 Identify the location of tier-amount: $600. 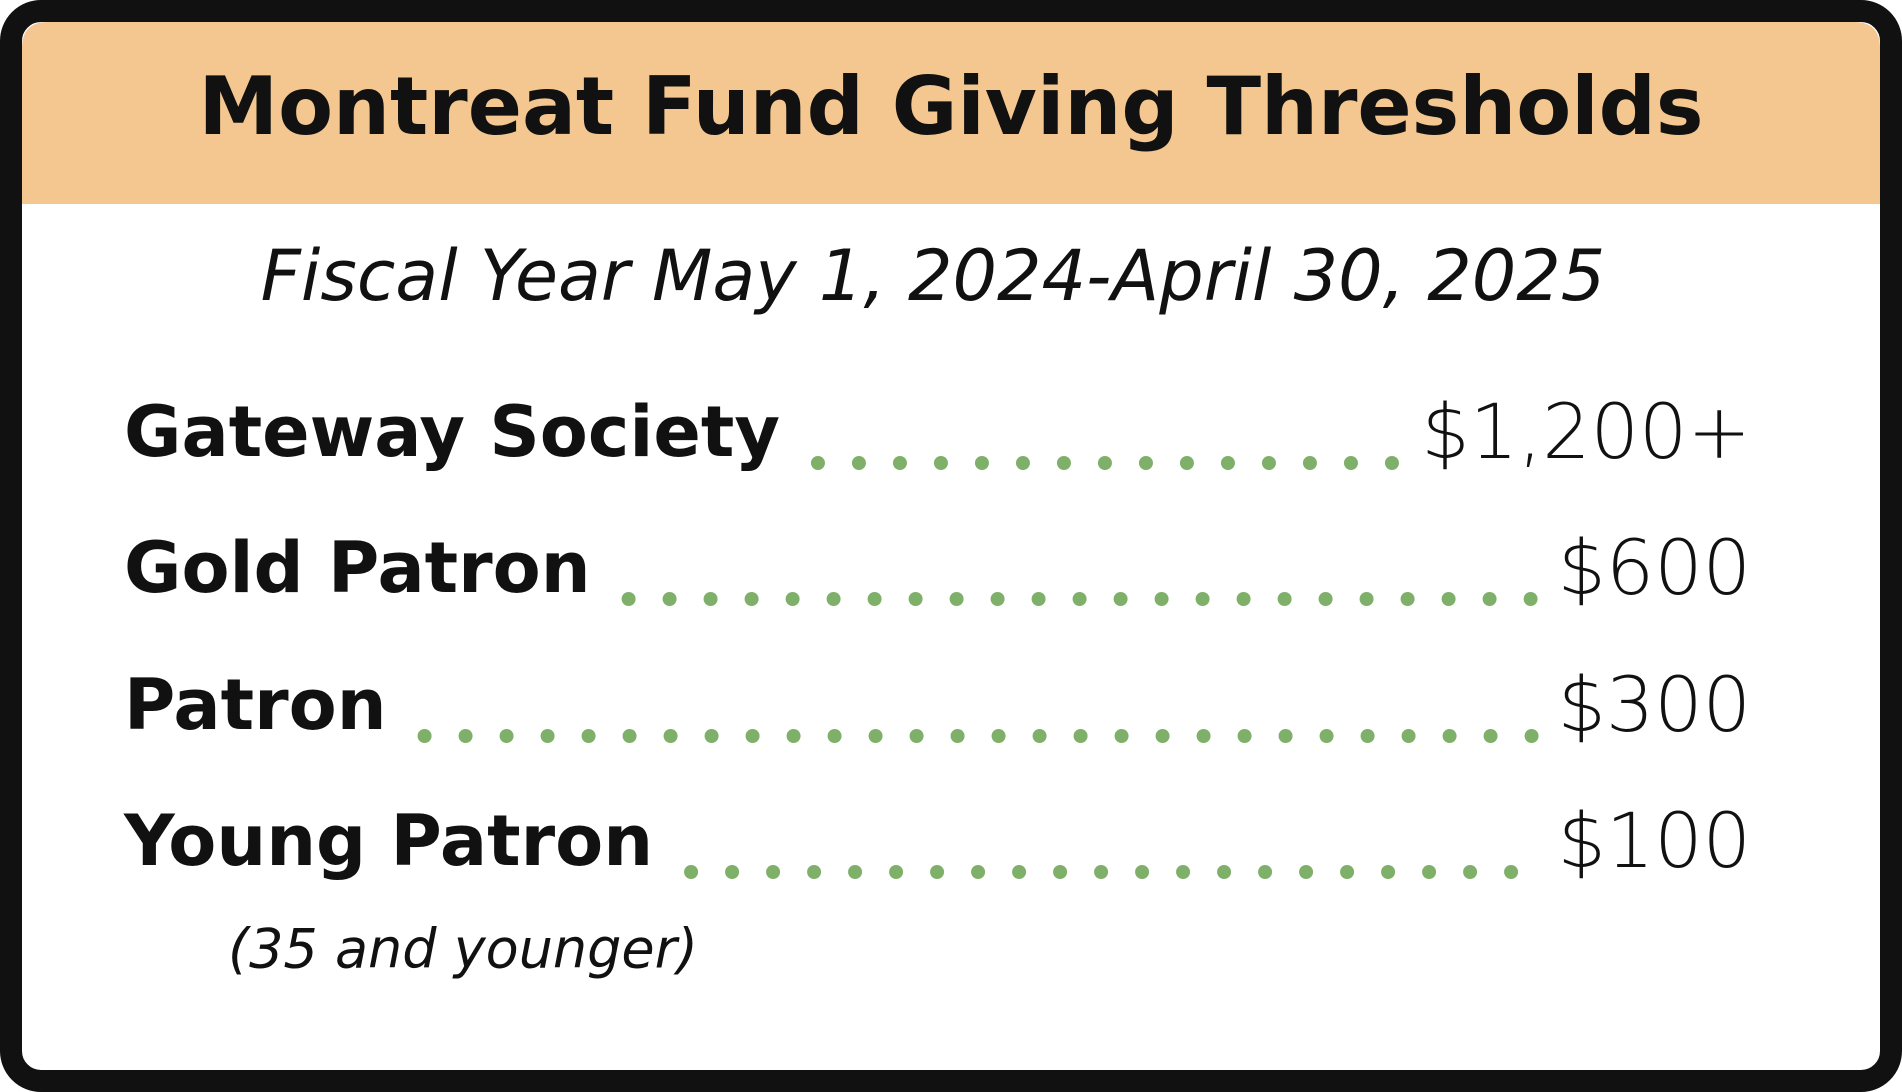
(1654, 567).